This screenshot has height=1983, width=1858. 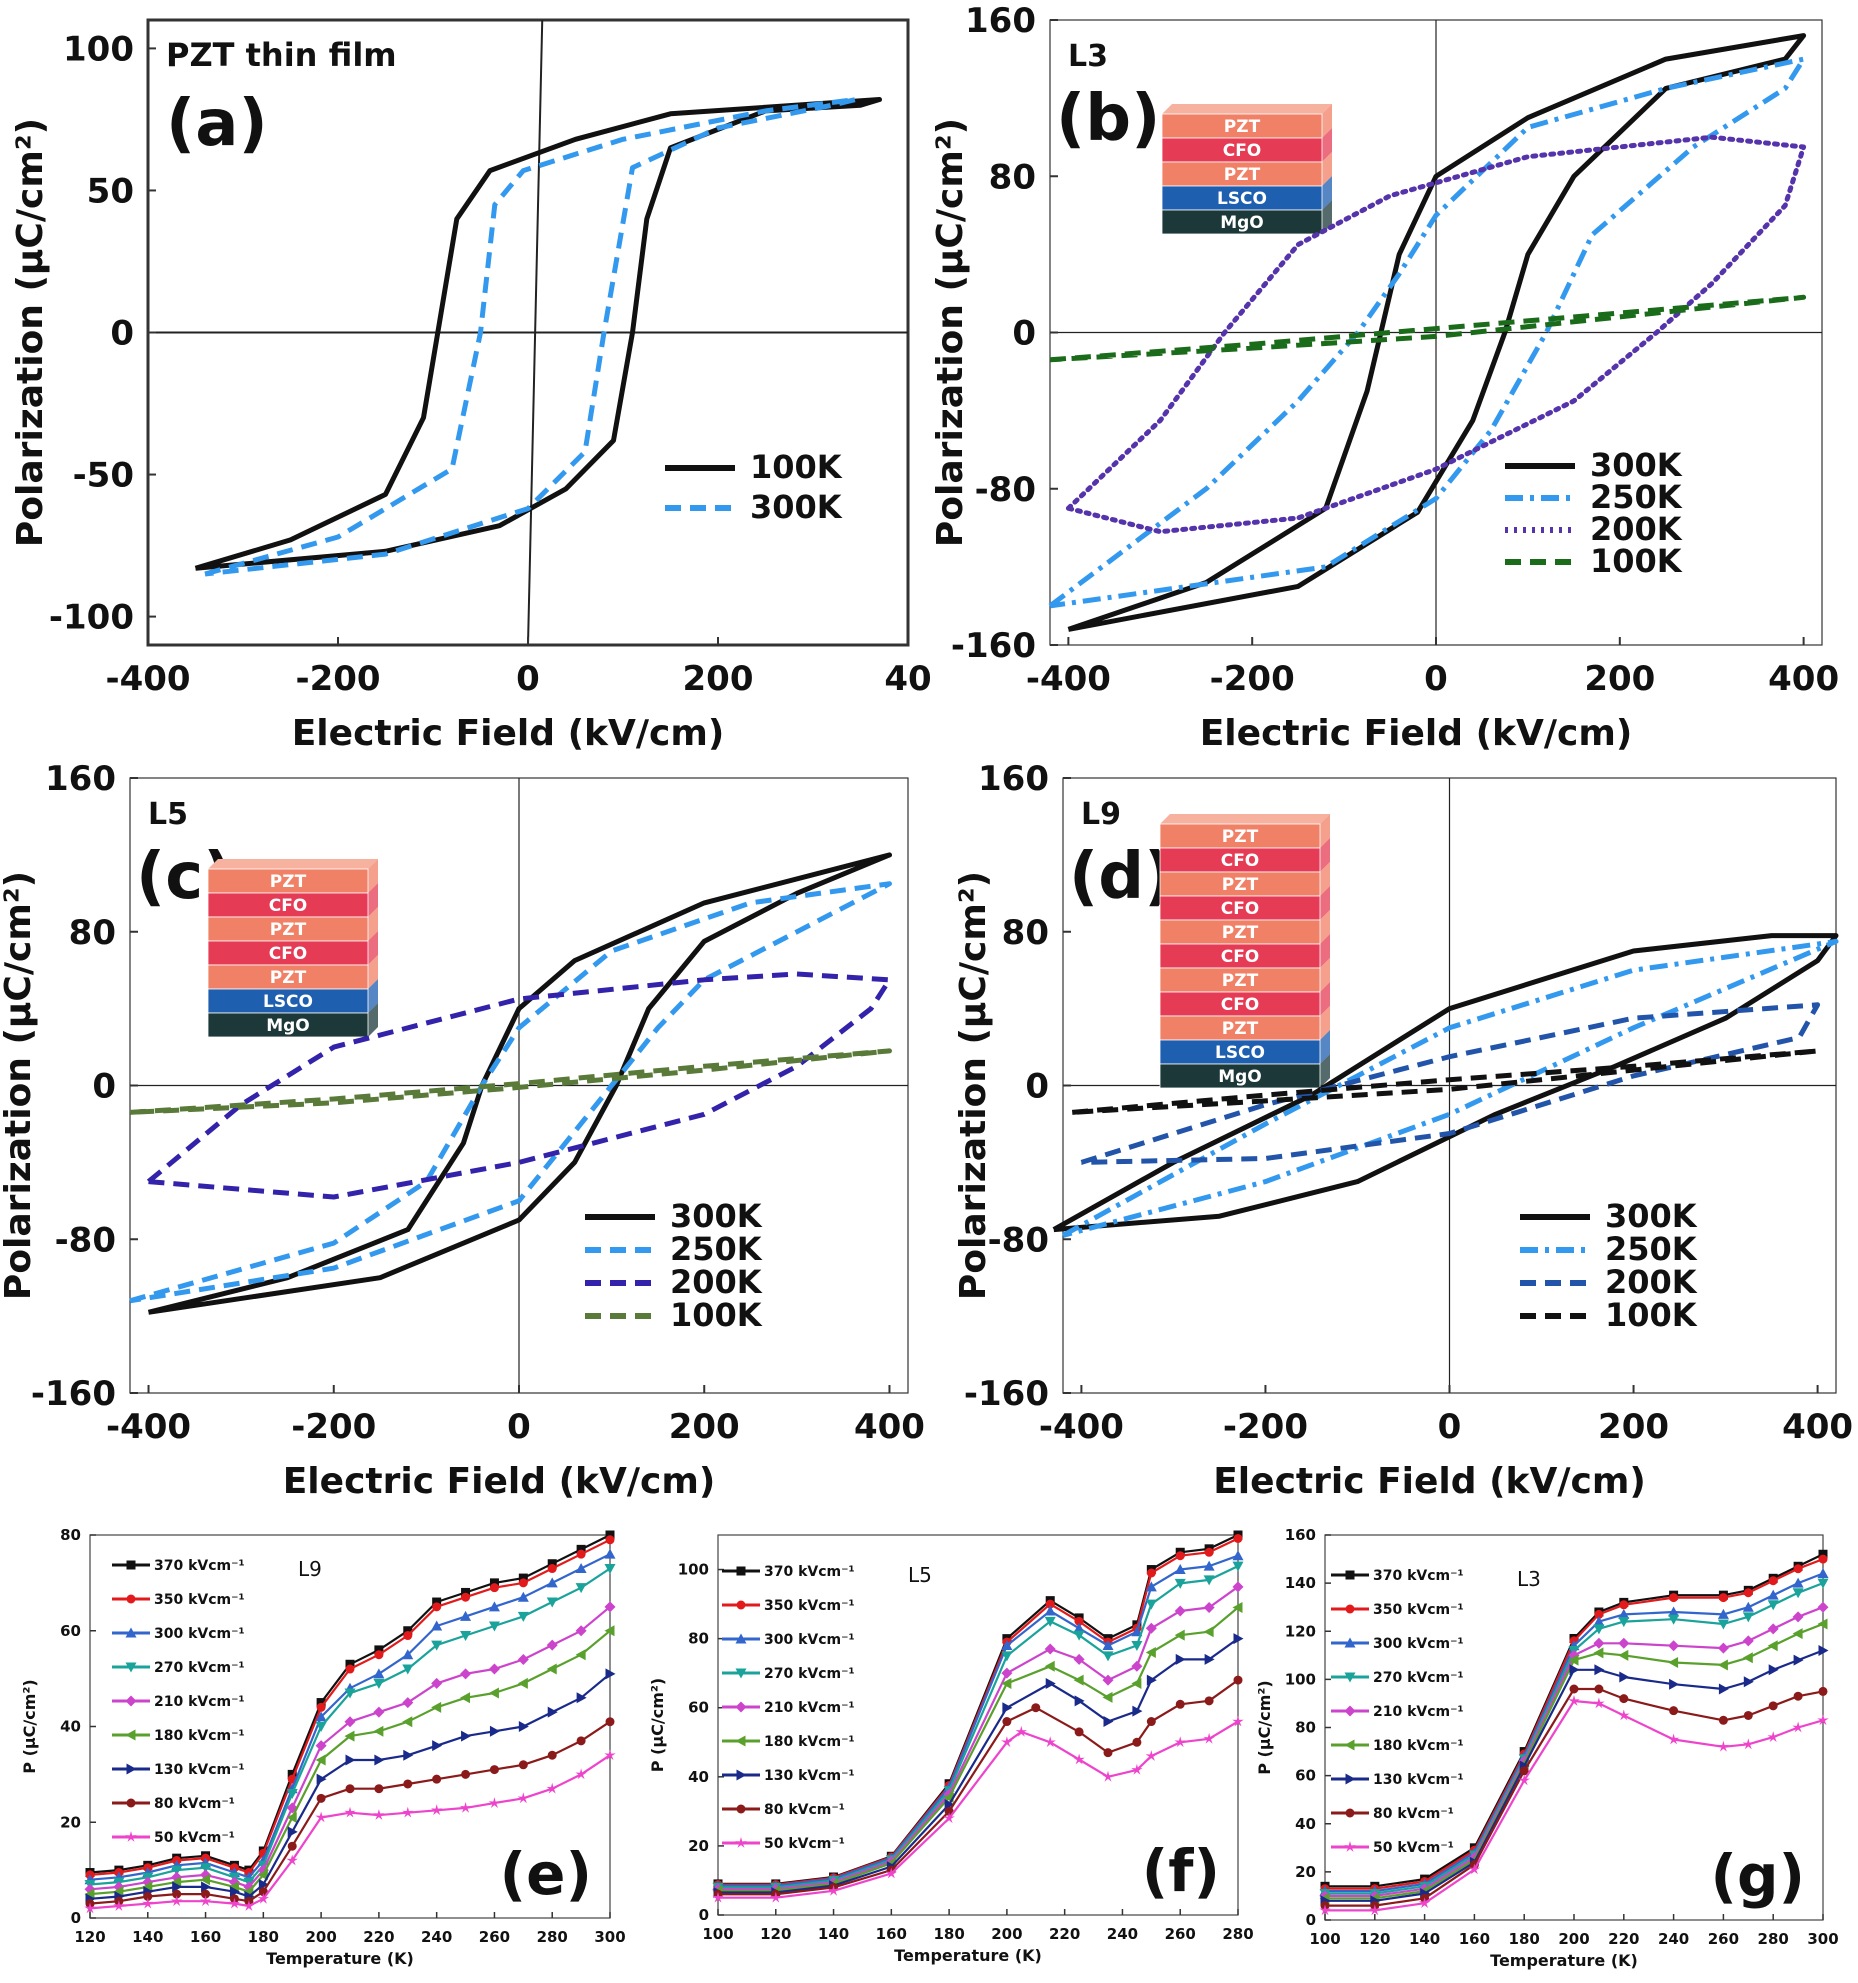 What do you see at coordinates (809, 1640) in the screenshot?
I see `legend-label-5-2: 300 kVcm⁻¹` at bounding box center [809, 1640].